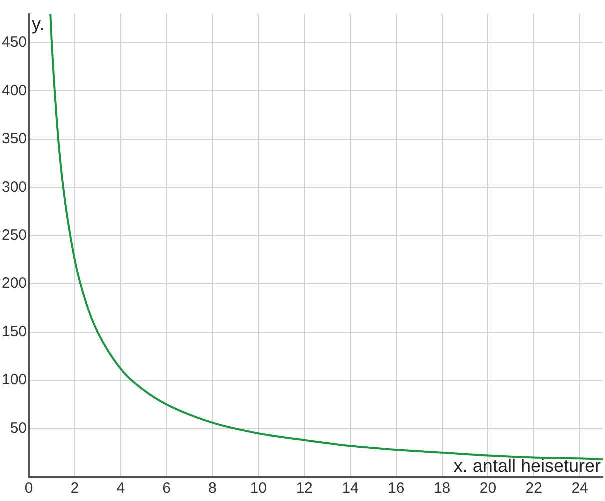  What do you see at coordinates (15, 380) in the screenshot?
I see `y-tick-label: 100` at bounding box center [15, 380].